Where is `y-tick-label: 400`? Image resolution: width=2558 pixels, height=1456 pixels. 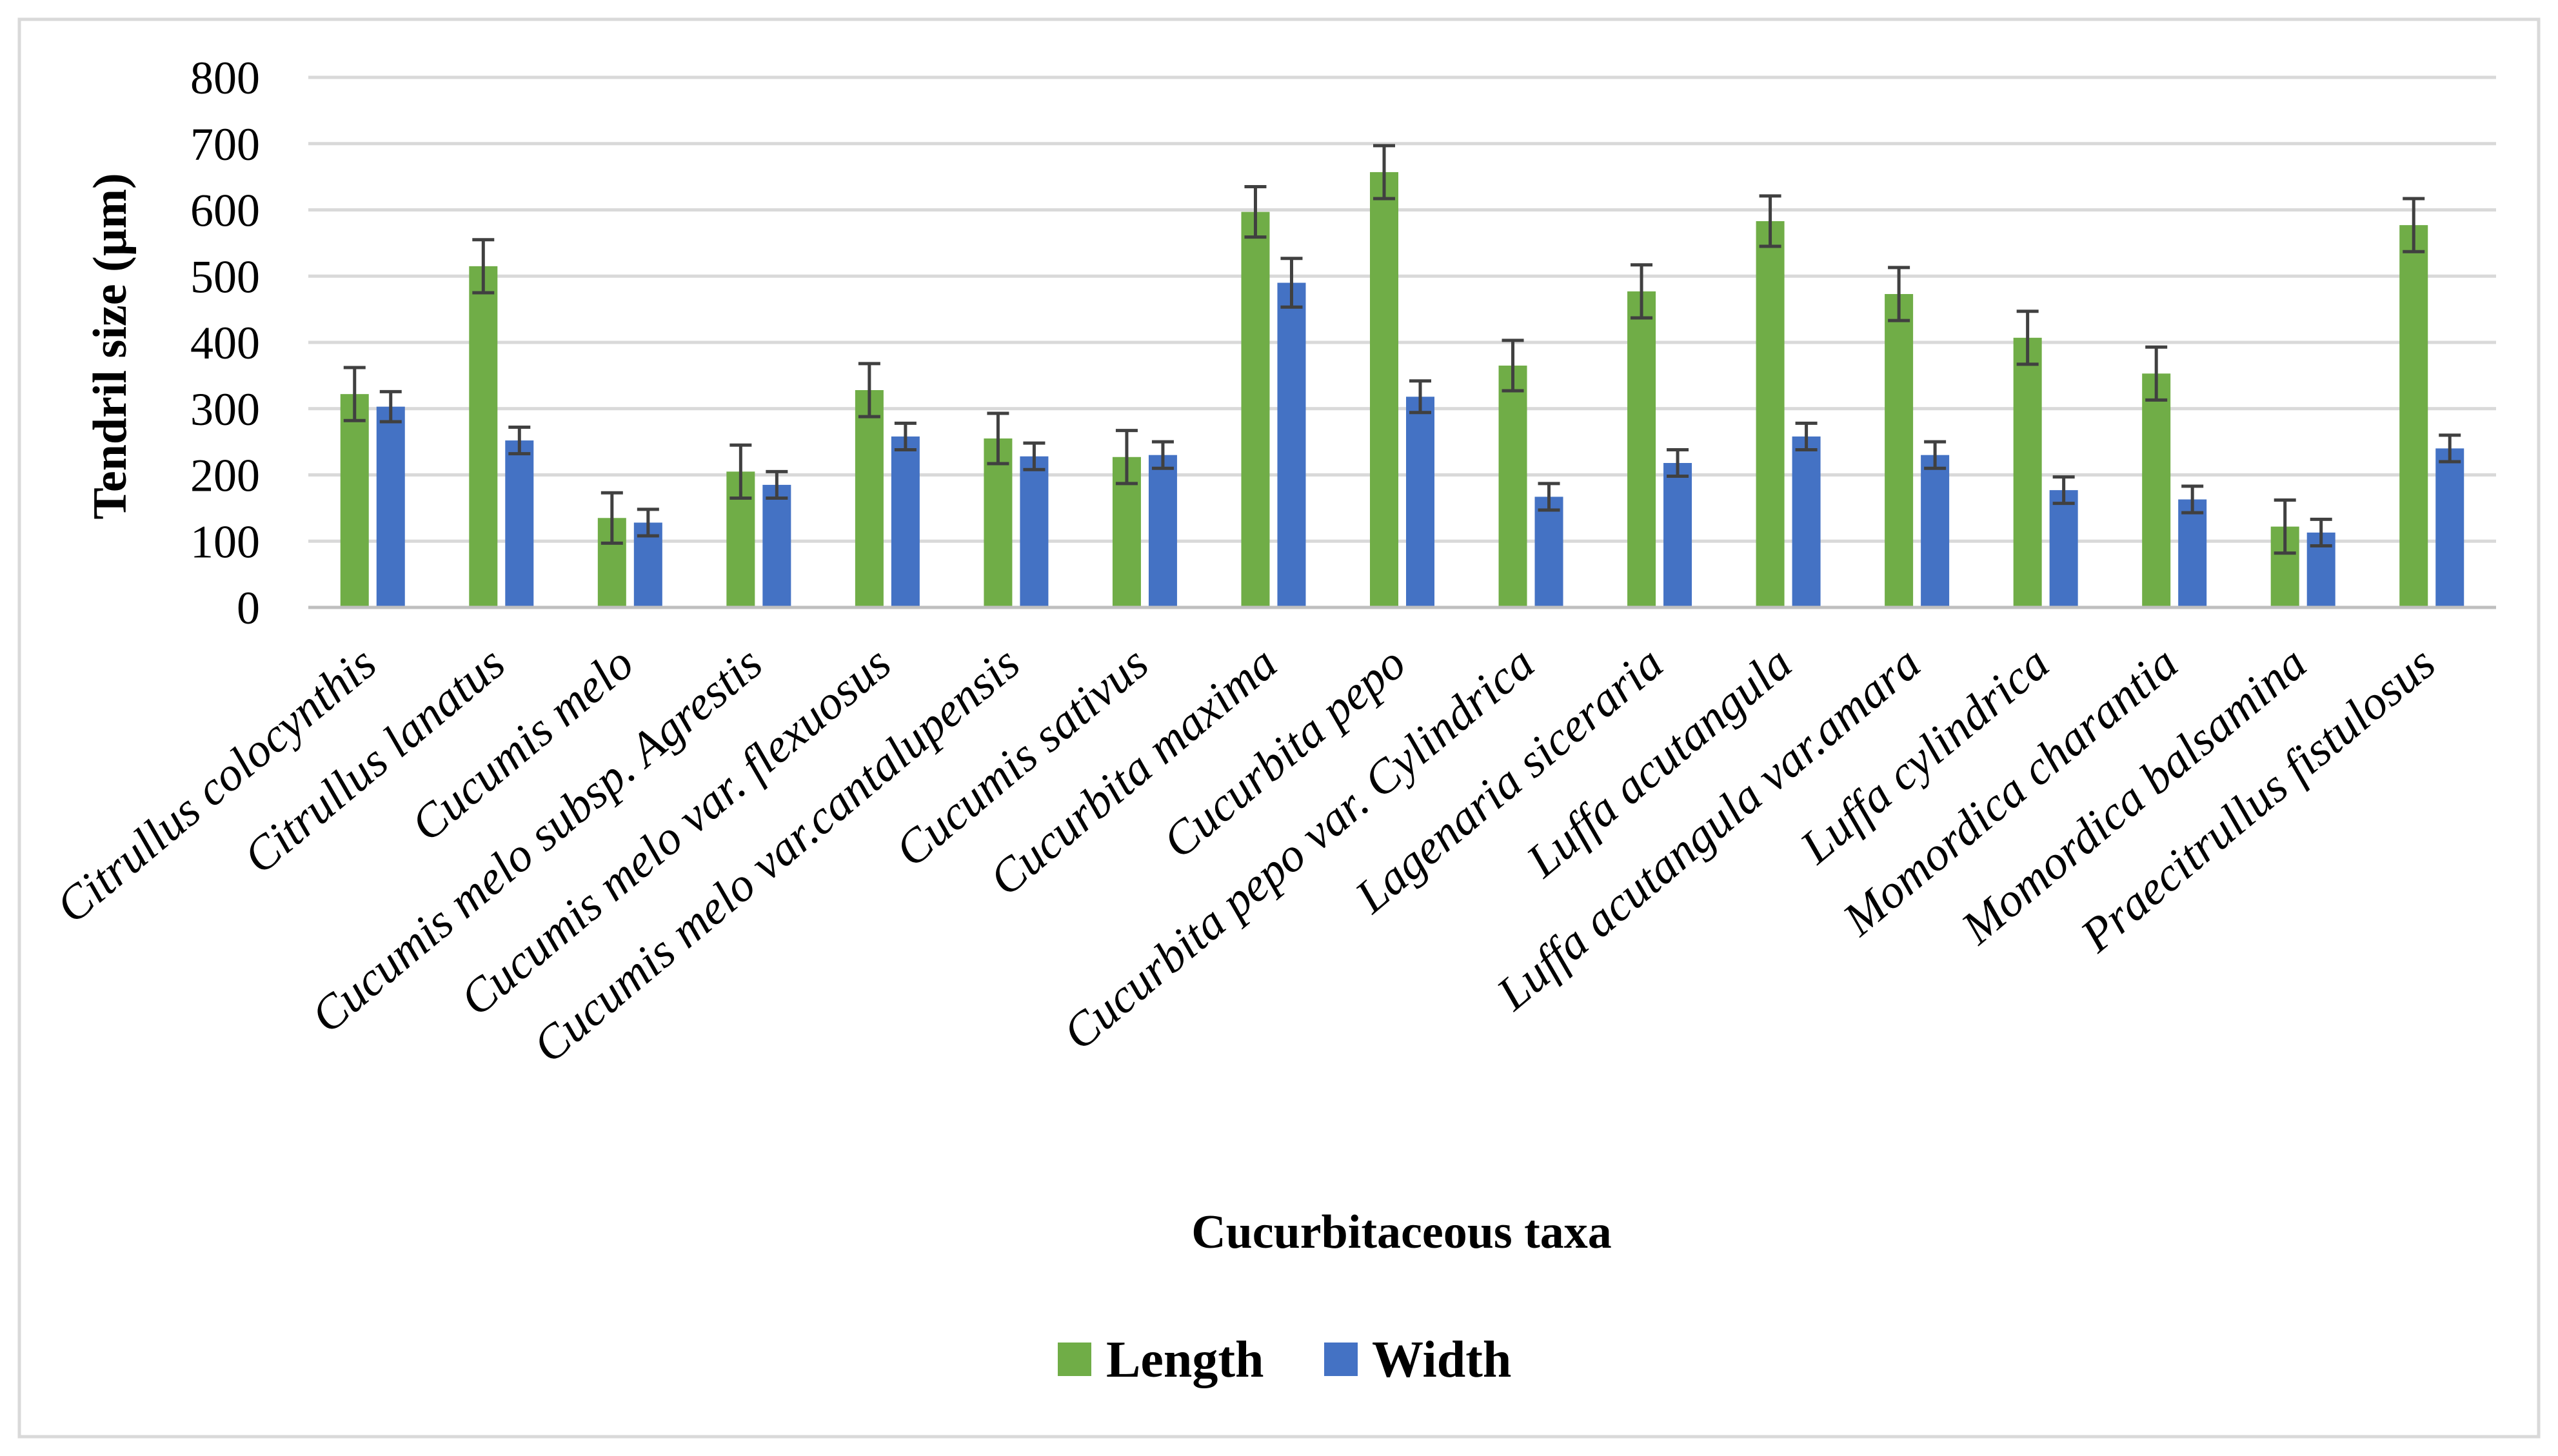 y-tick-label: 400 is located at coordinates (225, 343).